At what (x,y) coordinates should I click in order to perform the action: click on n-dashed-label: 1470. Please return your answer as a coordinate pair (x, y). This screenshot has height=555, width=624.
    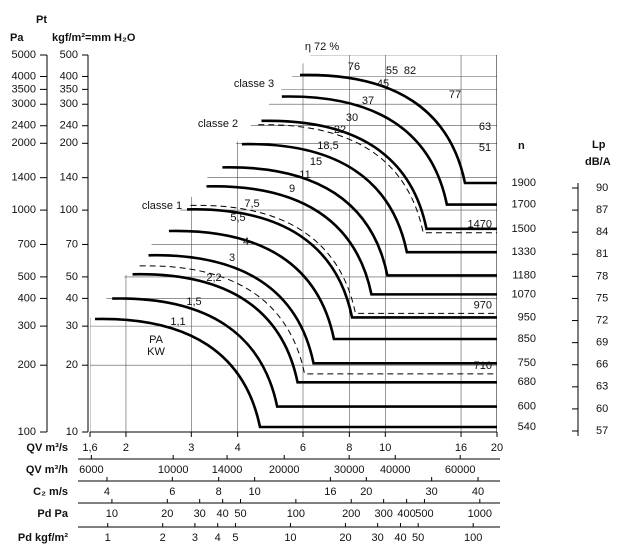
    Looking at the image, I should click on (480, 225).